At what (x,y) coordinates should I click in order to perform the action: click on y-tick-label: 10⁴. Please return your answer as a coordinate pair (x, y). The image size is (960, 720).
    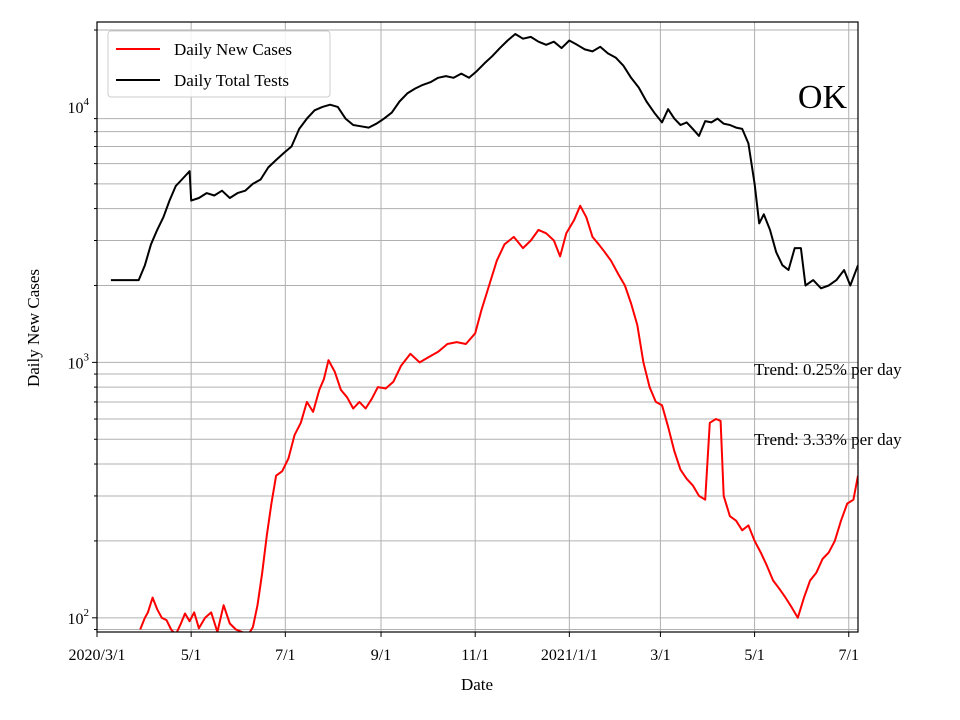
    Looking at the image, I should click on (79, 106).